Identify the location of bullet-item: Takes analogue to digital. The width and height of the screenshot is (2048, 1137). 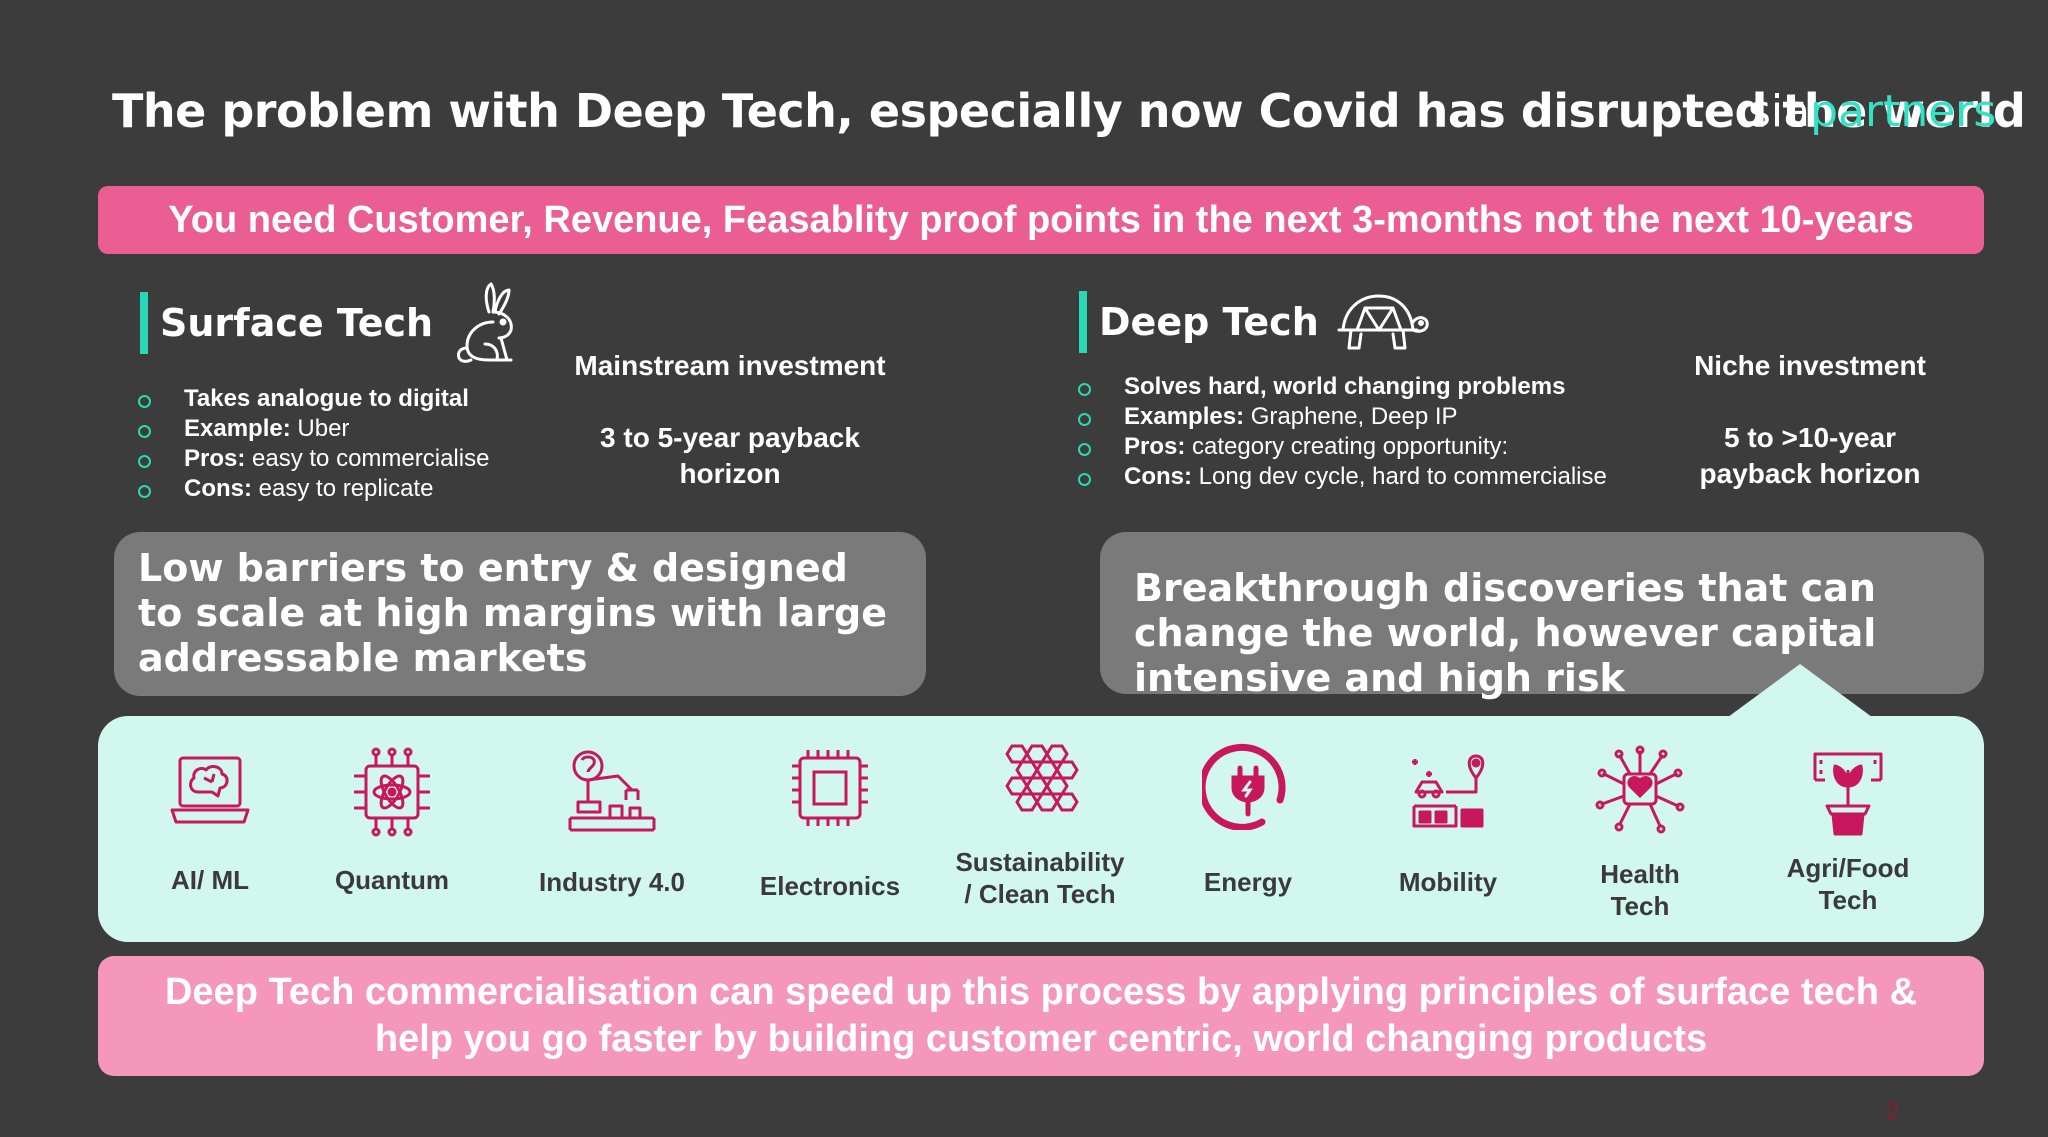
(313, 399).